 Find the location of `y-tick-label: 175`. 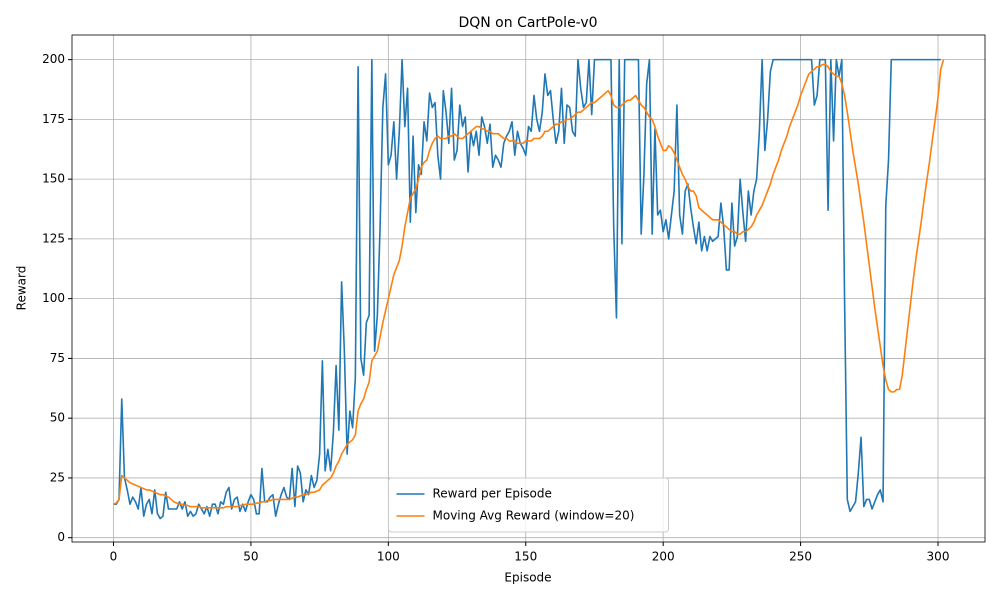

y-tick-label: 175 is located at coordinates (53, 119).